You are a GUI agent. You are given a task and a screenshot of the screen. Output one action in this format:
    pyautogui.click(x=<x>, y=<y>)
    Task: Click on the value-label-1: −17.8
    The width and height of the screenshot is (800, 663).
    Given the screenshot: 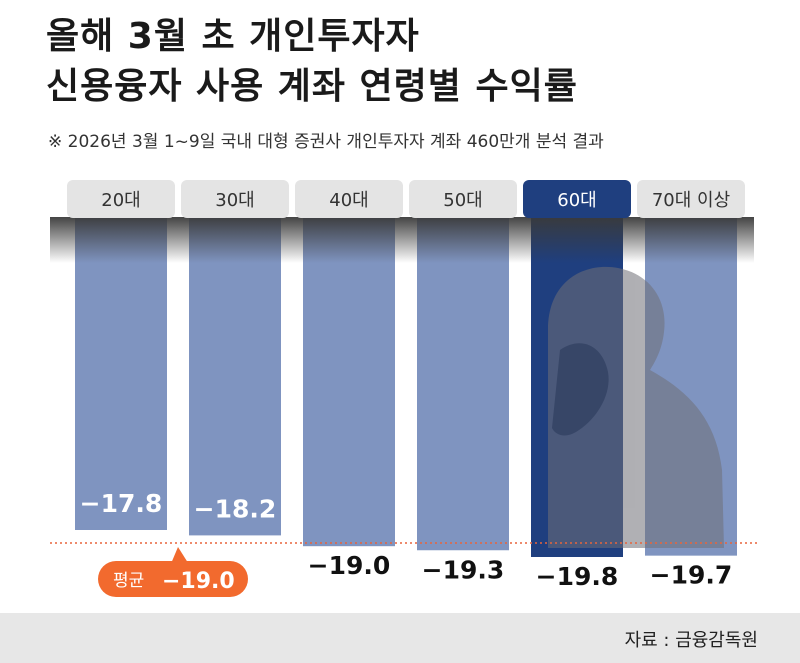 What is the action you would take?
    pyautogui.click(x=121, y=503)
    